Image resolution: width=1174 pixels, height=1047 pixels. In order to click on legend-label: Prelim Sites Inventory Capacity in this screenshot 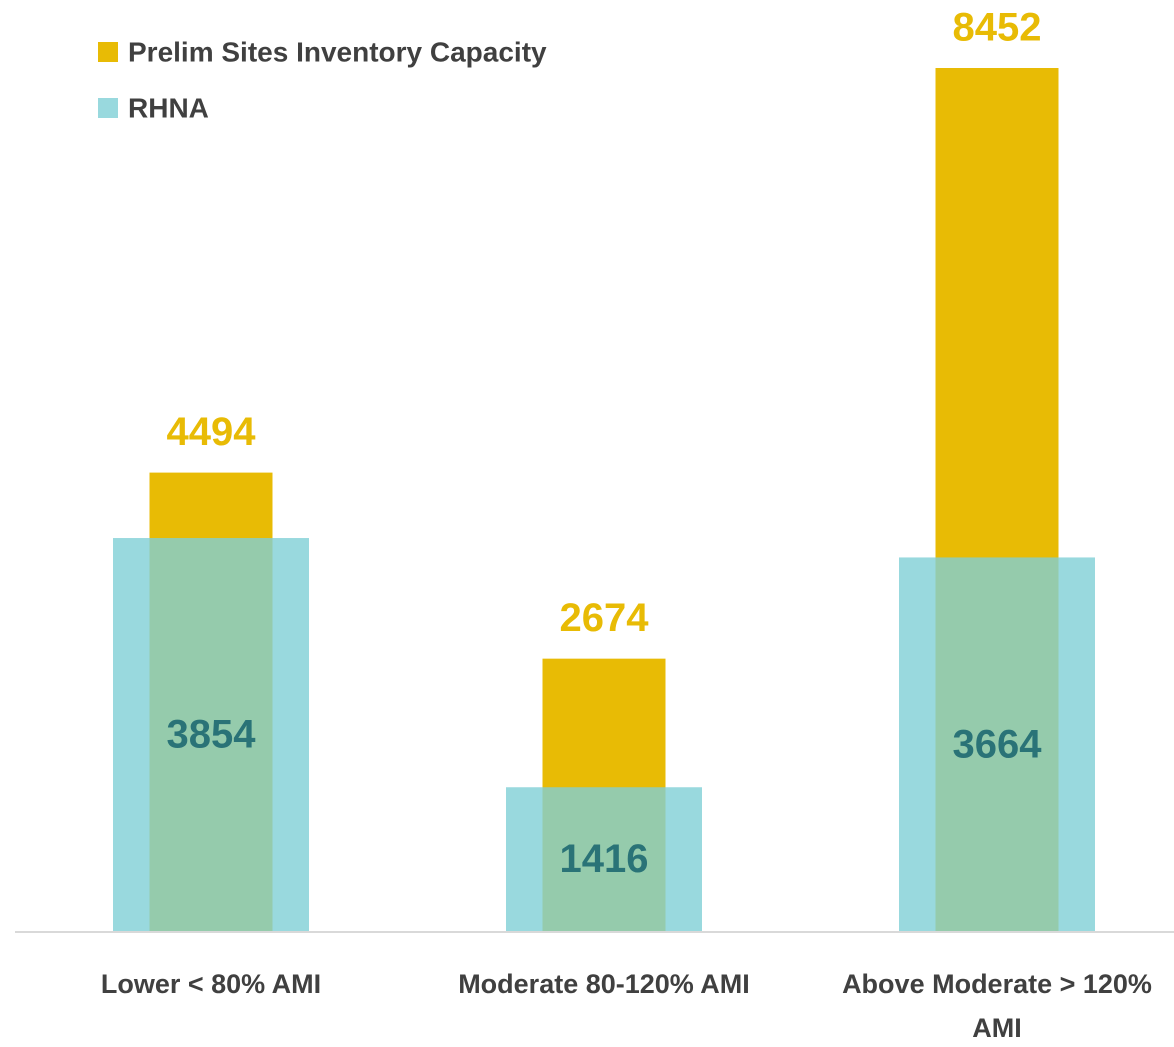, I will do `click(337, 51)`.